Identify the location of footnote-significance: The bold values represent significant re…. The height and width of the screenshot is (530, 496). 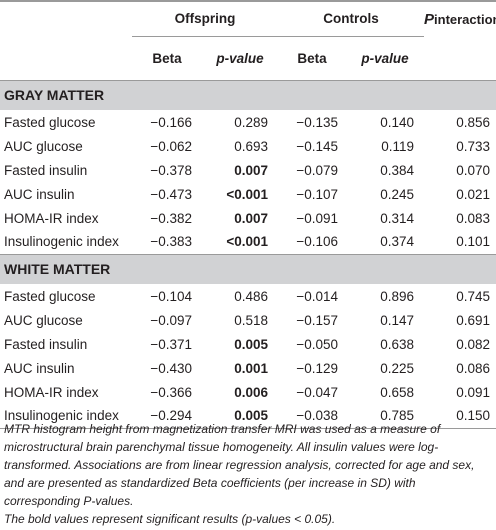
(170, 519).